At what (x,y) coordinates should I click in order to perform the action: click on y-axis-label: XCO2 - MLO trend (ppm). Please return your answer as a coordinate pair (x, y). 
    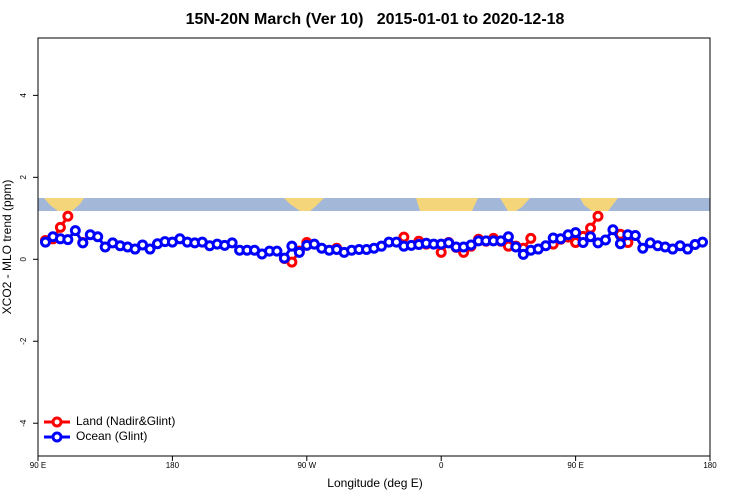
    Looking at the image, I should click on (7, 247).